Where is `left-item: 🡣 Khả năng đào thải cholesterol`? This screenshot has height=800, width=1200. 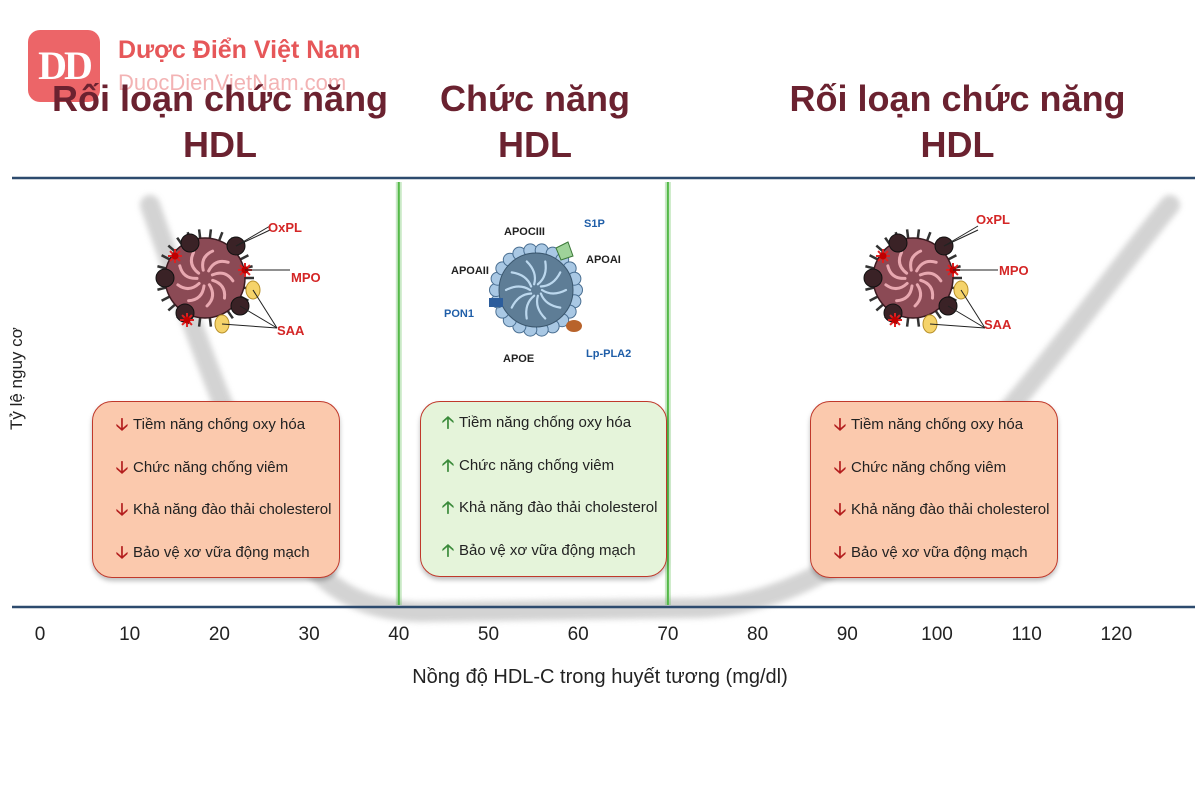
left-item: 🡣 Khả năng đào thải cholesterol is located at coordinates (227, 510).